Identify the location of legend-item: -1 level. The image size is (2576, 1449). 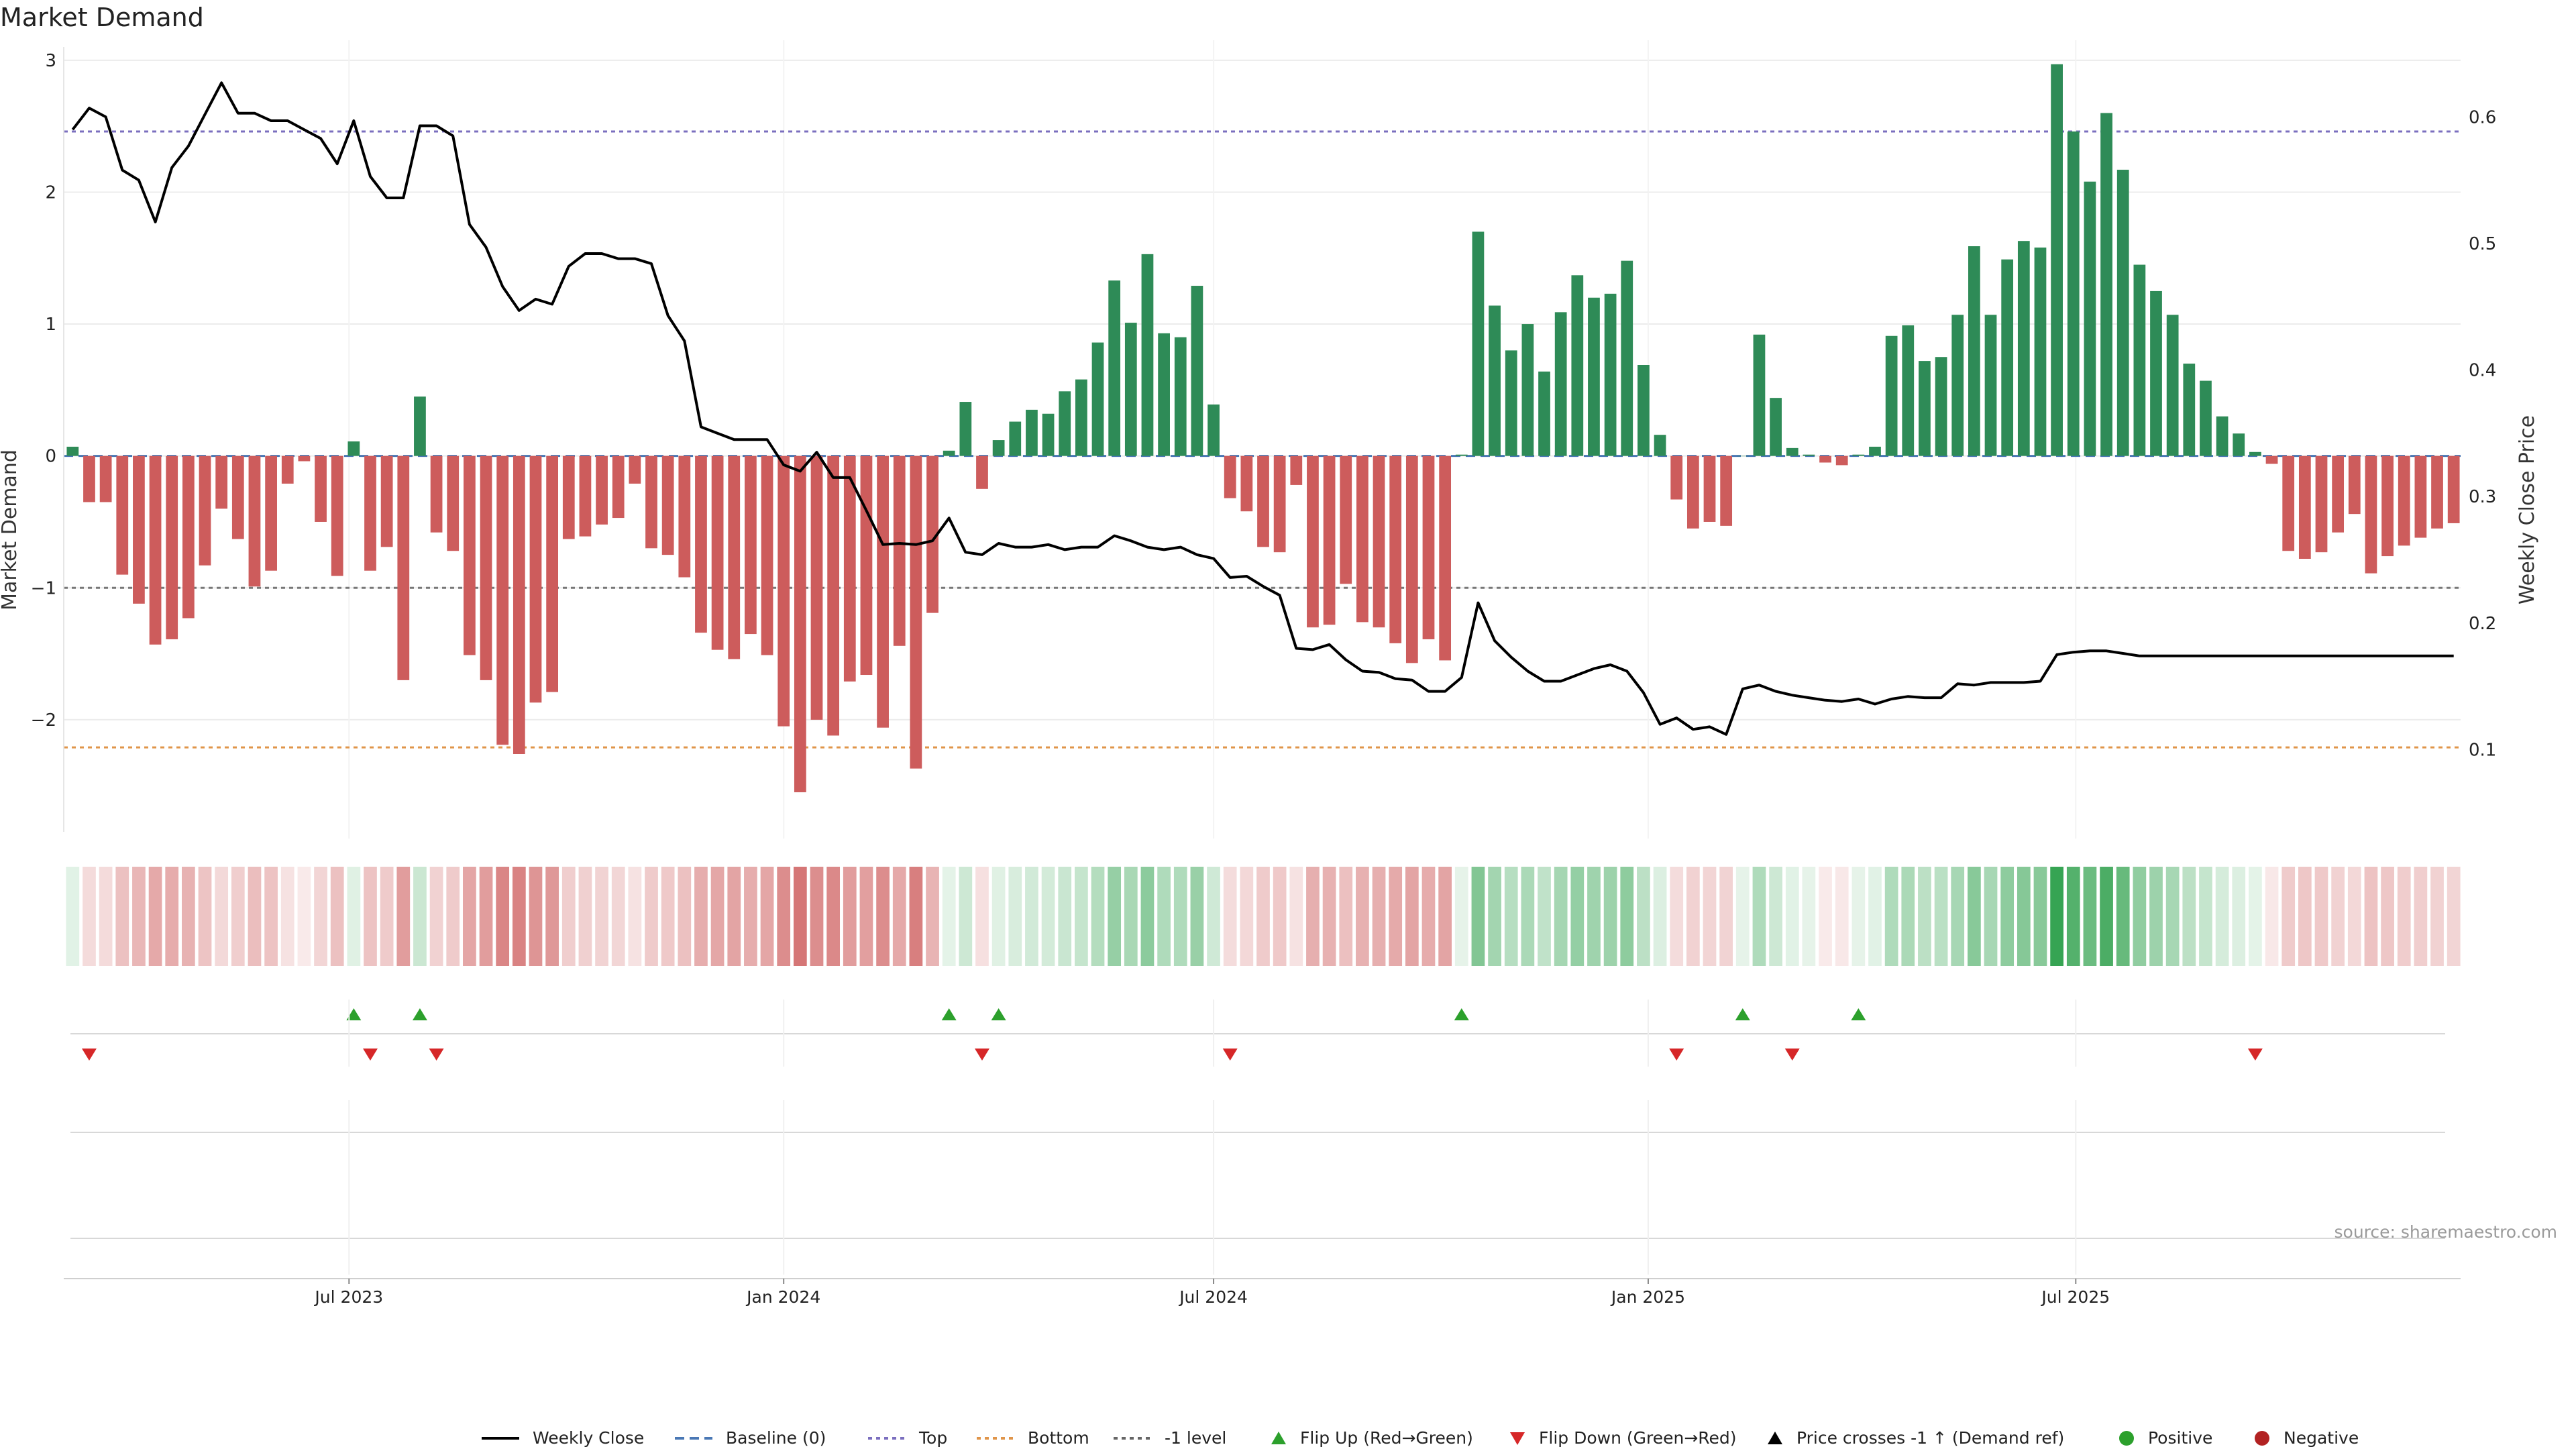
(1170, 1438).